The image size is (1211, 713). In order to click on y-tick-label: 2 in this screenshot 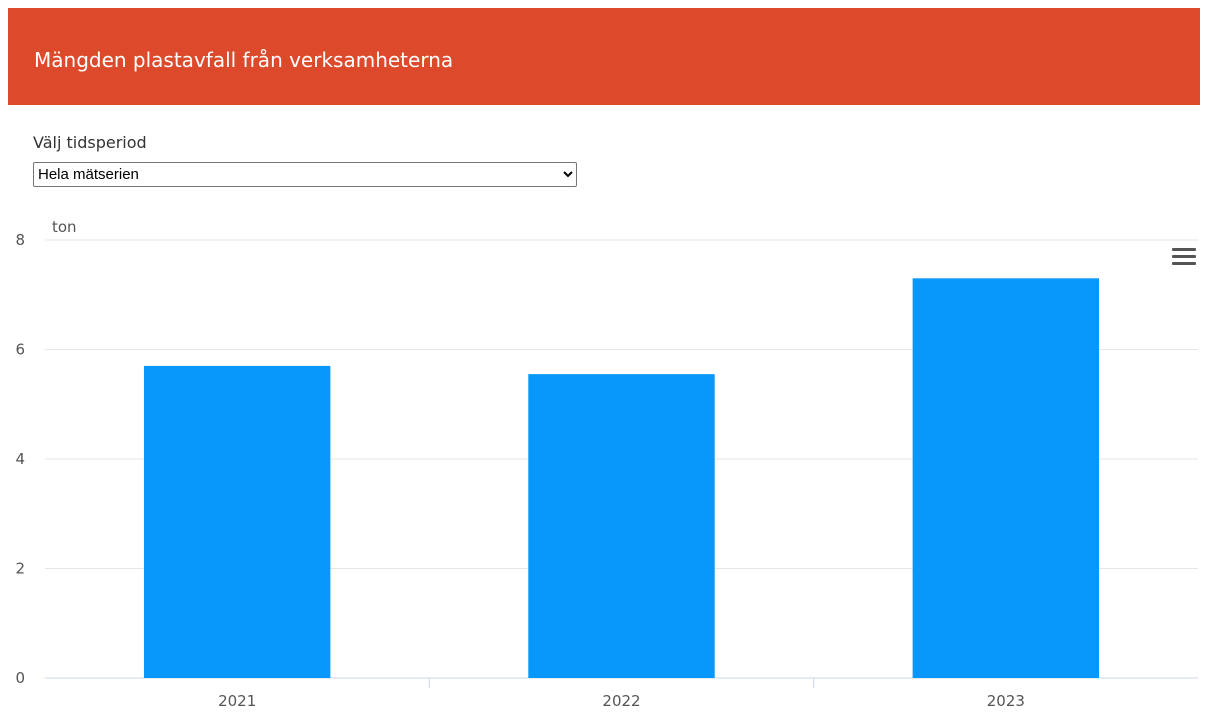, I will do `click(20, 569)`.